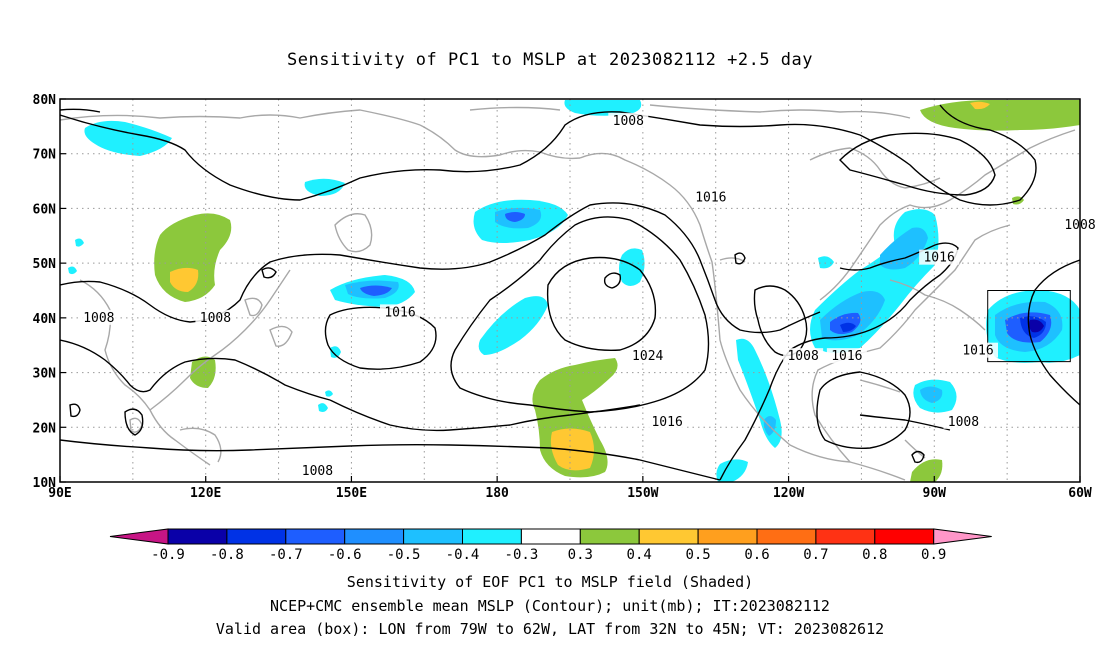  I want to click on colorbar-label: 0.5, so click(697, 555).